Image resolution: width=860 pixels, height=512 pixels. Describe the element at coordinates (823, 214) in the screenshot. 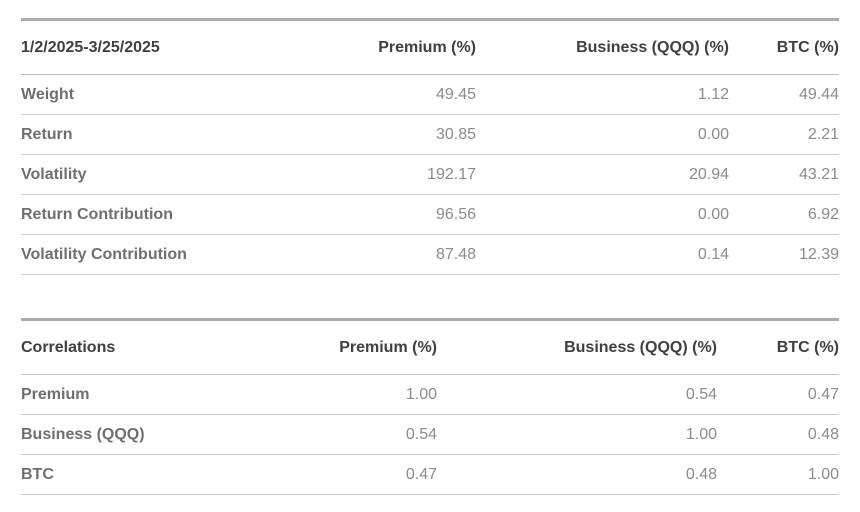

I see `value-cell: 6.92` at that location.